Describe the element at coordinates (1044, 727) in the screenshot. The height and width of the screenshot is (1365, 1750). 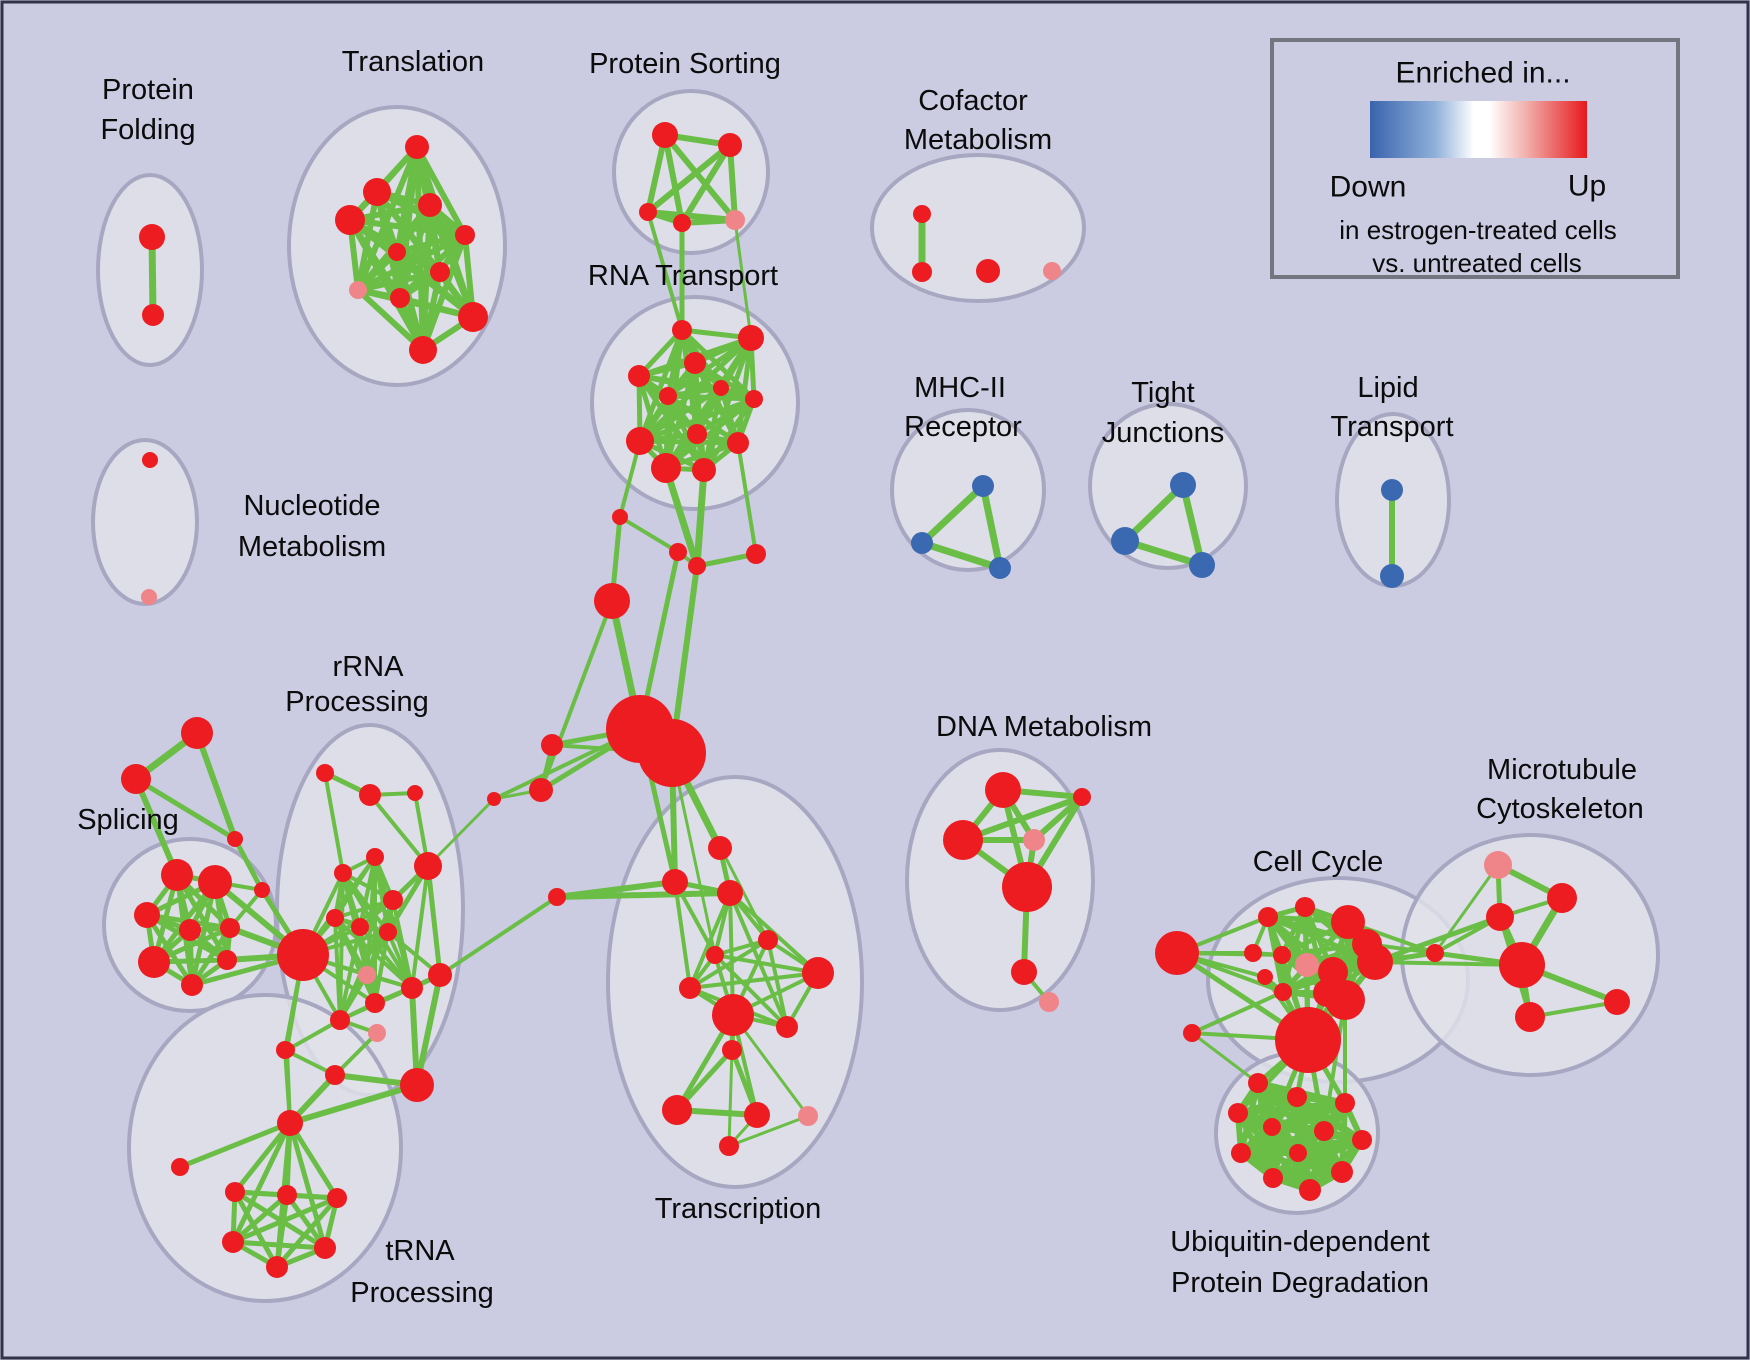
I see `cluster-label-dna-metabolism: DNA Metabolism` at that location.